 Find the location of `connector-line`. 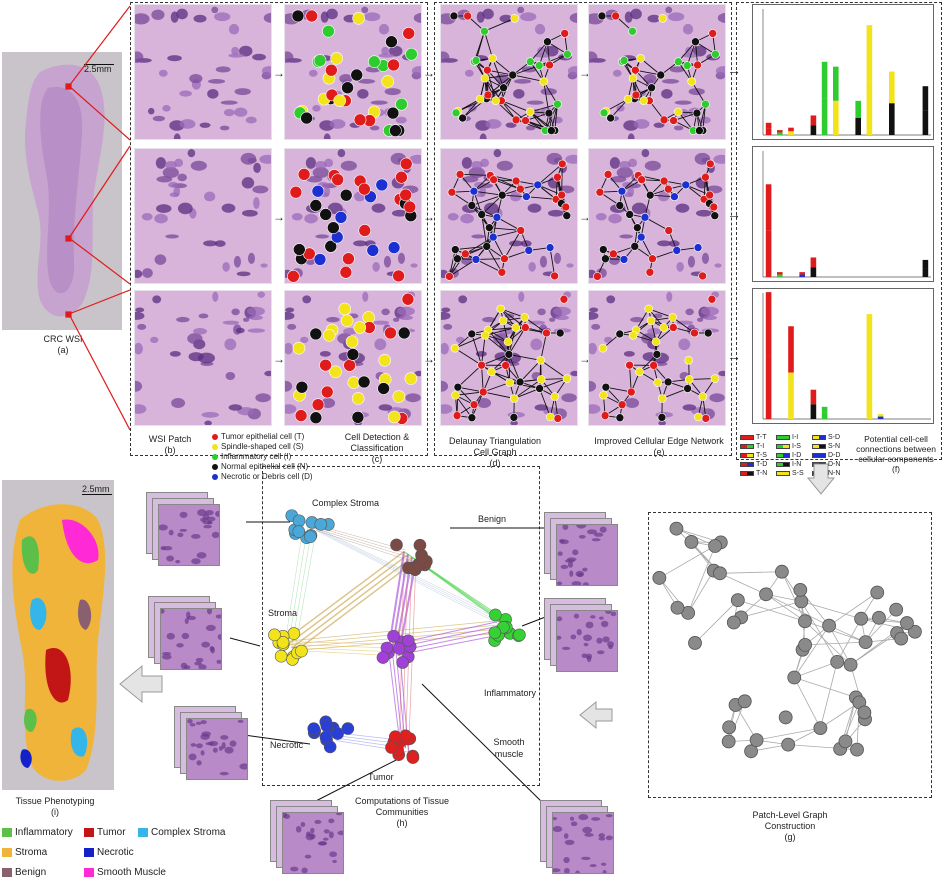

connector-line is located at coordinates (535, 621).